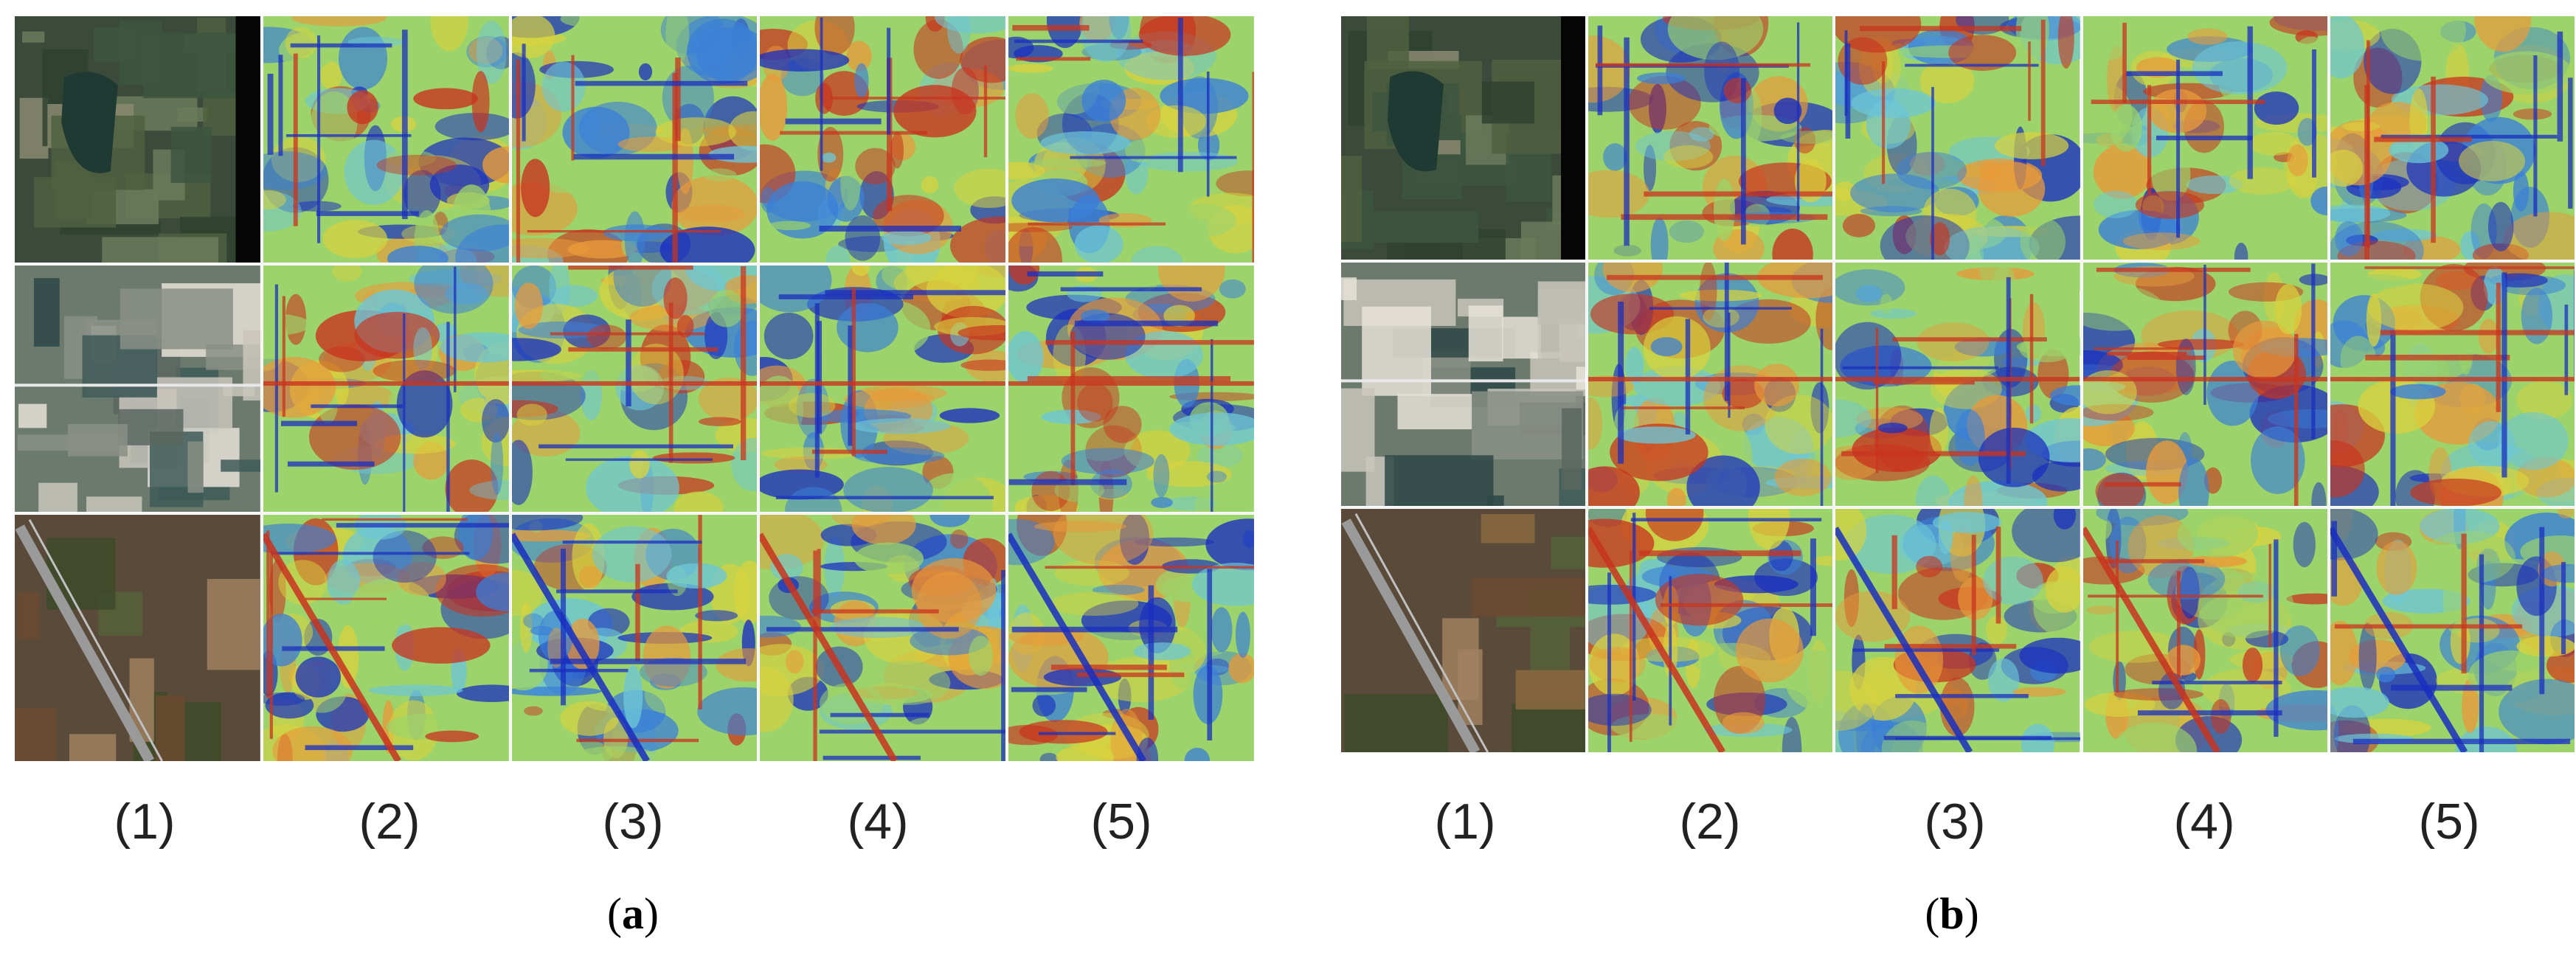  Describe the element at coordinates (1121, 822) in the screenshot. I see `column-label: (5)` at that location.